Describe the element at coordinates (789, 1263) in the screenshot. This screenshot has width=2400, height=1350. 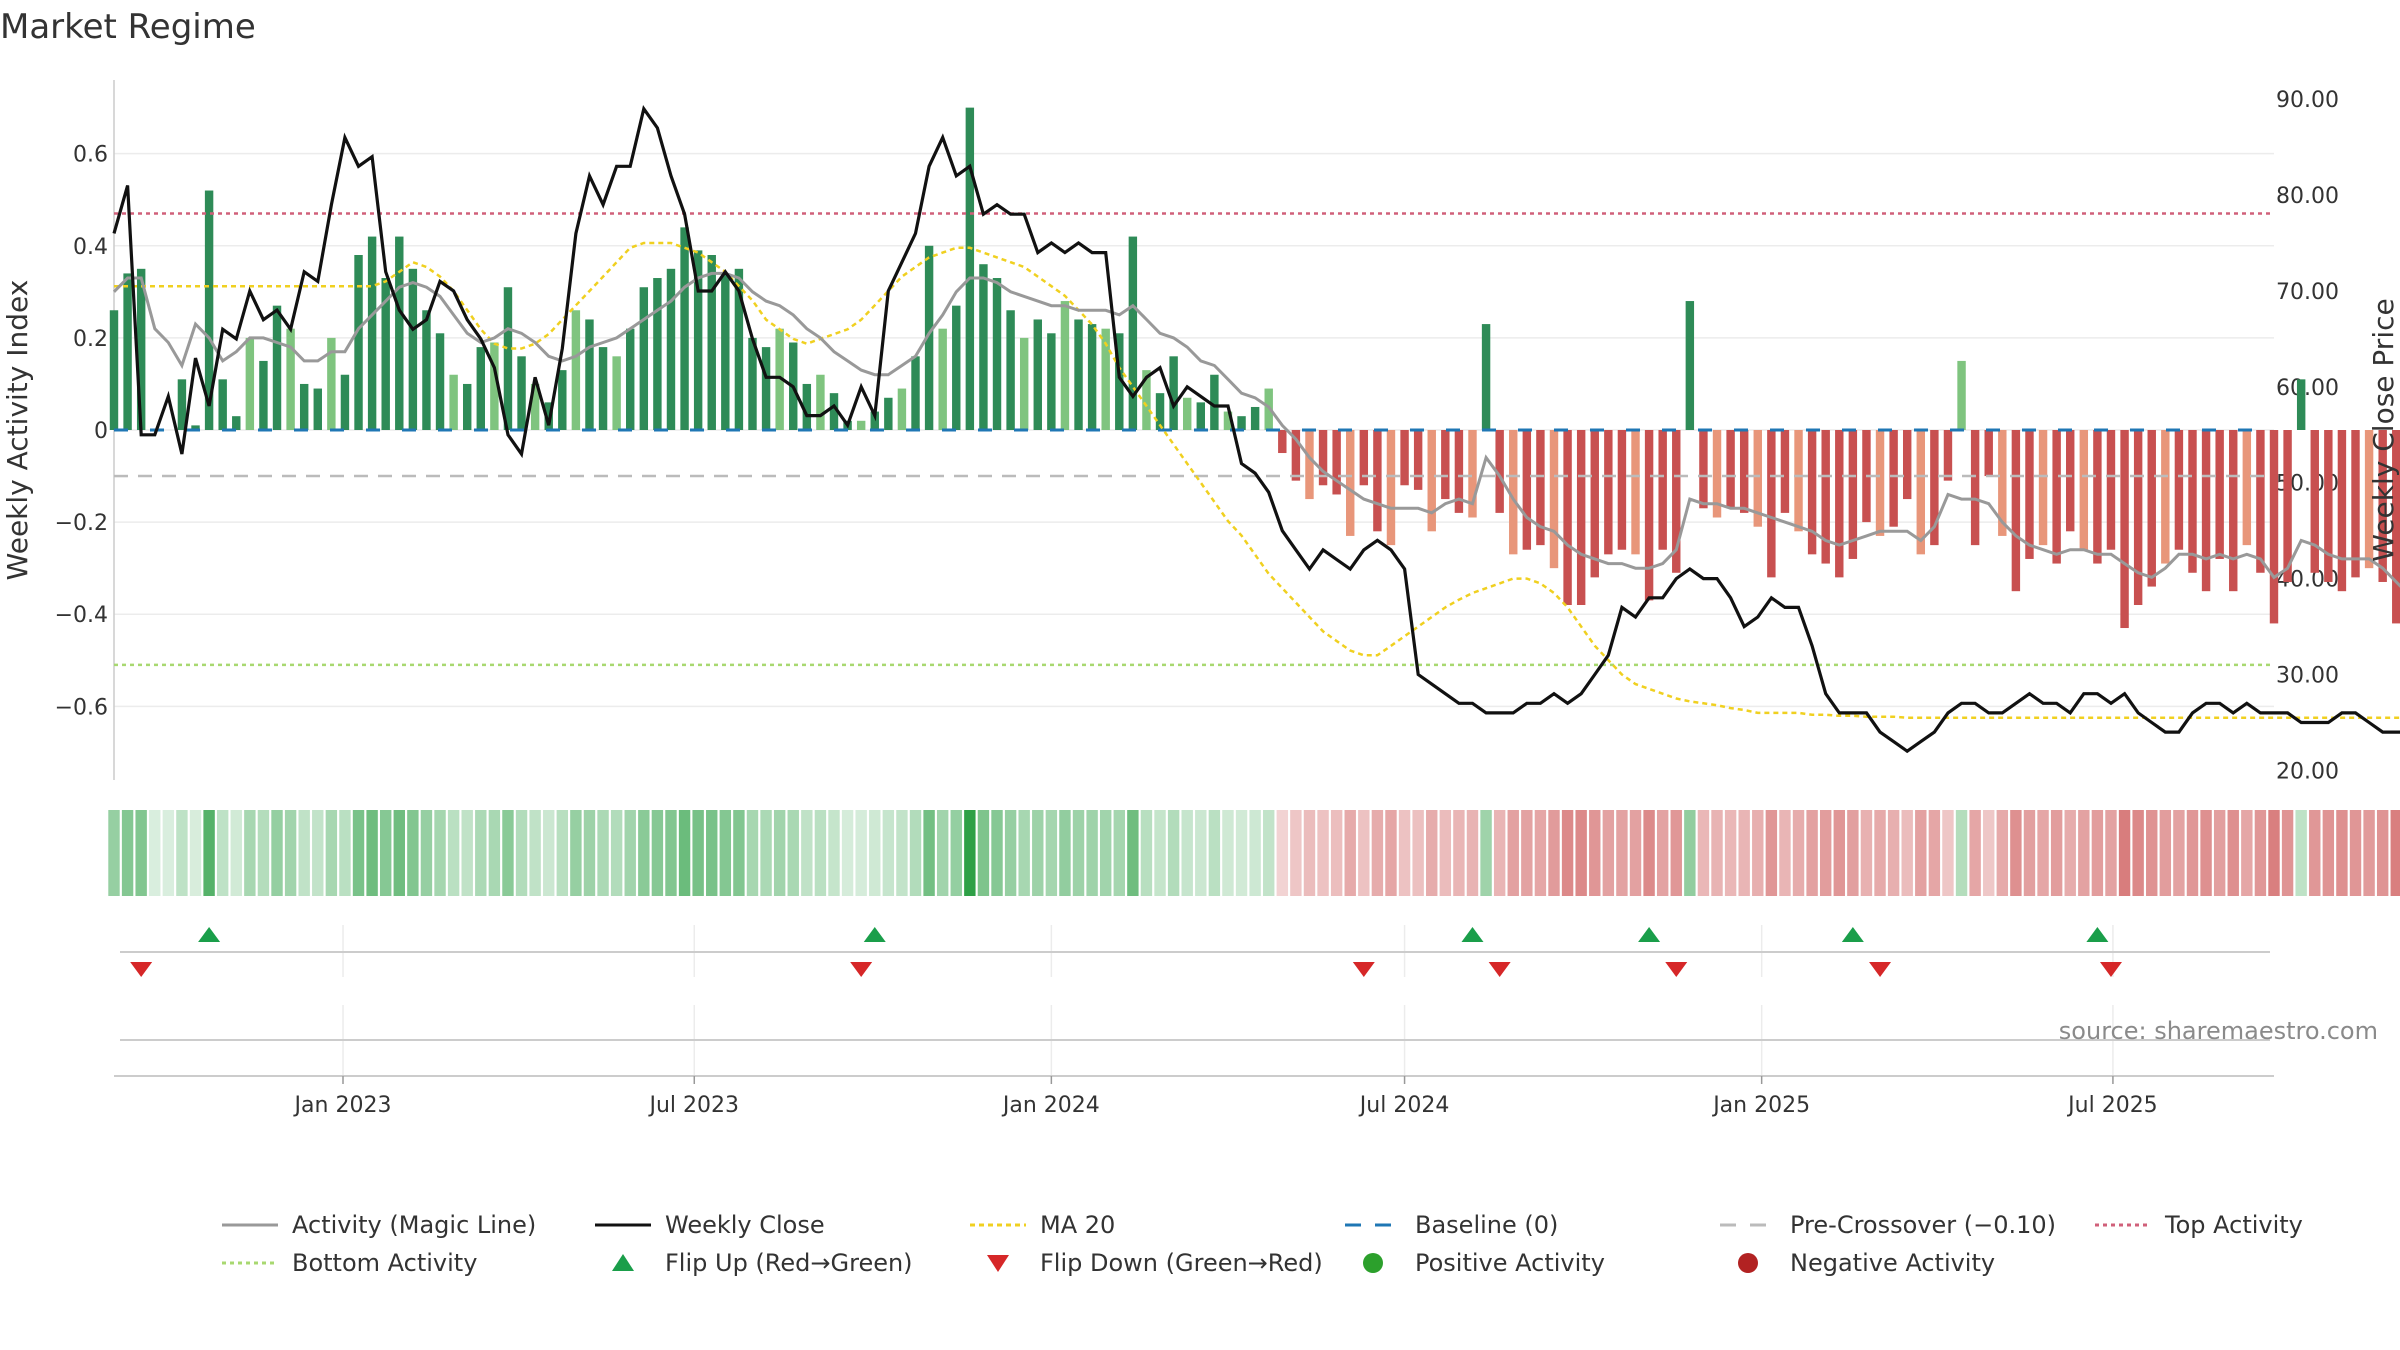
I see `legend-label: Flip Up (Red→Green)` at that location.